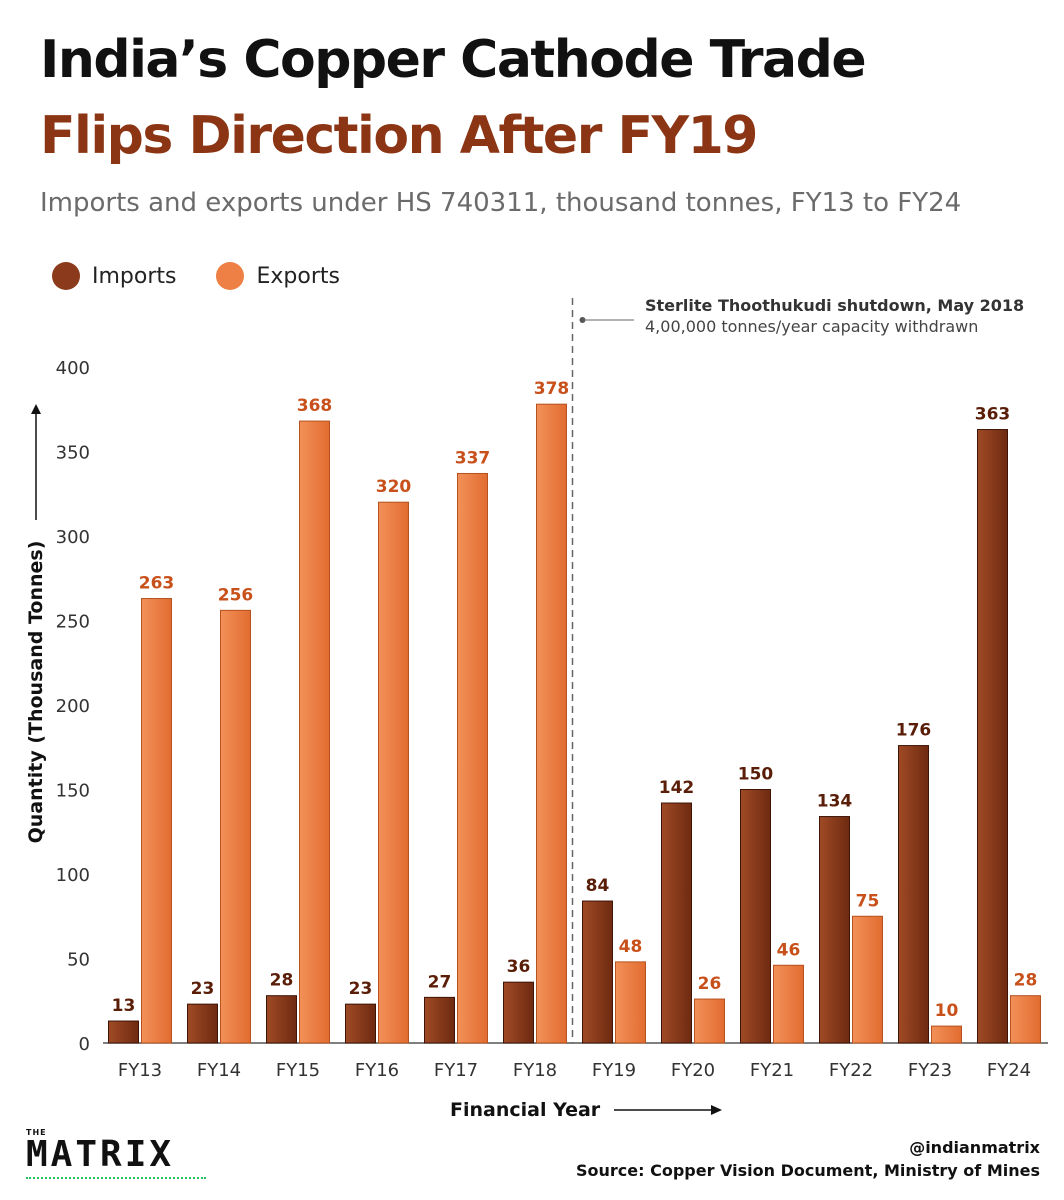 The width and height of the screenshot is (1064, 1200). What do you see at coordinates (236, 595) in the screenshot?
I see `data-label-exports: 256` at bounding box center [236, 595].